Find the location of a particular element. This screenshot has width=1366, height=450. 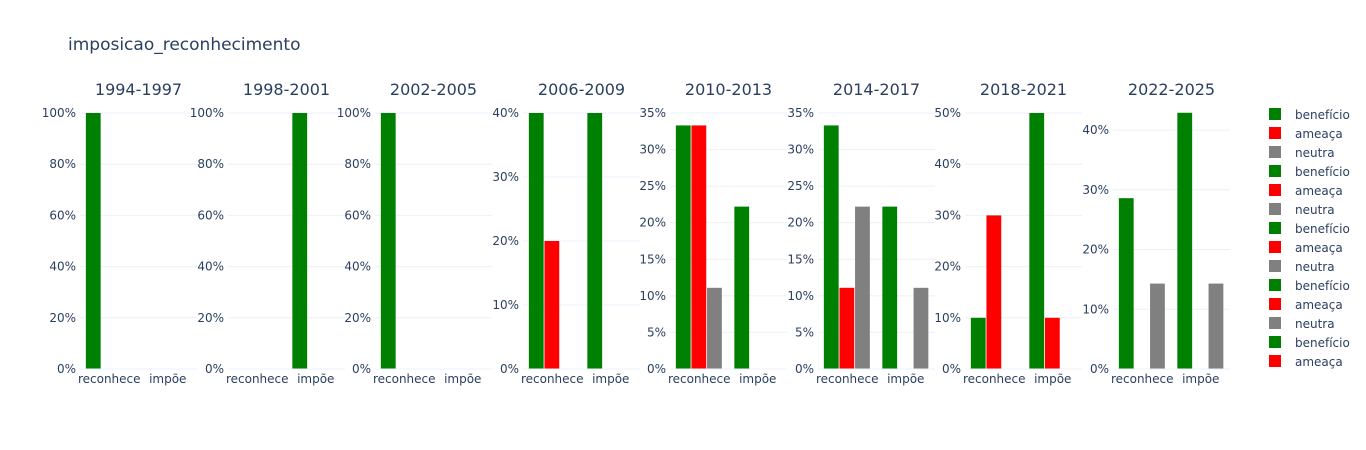

subplot-2018-2021: 2018-2021 0% 10% 20% 30% 40% 50% reconhece impõe is located at coordinates (1008, 233).